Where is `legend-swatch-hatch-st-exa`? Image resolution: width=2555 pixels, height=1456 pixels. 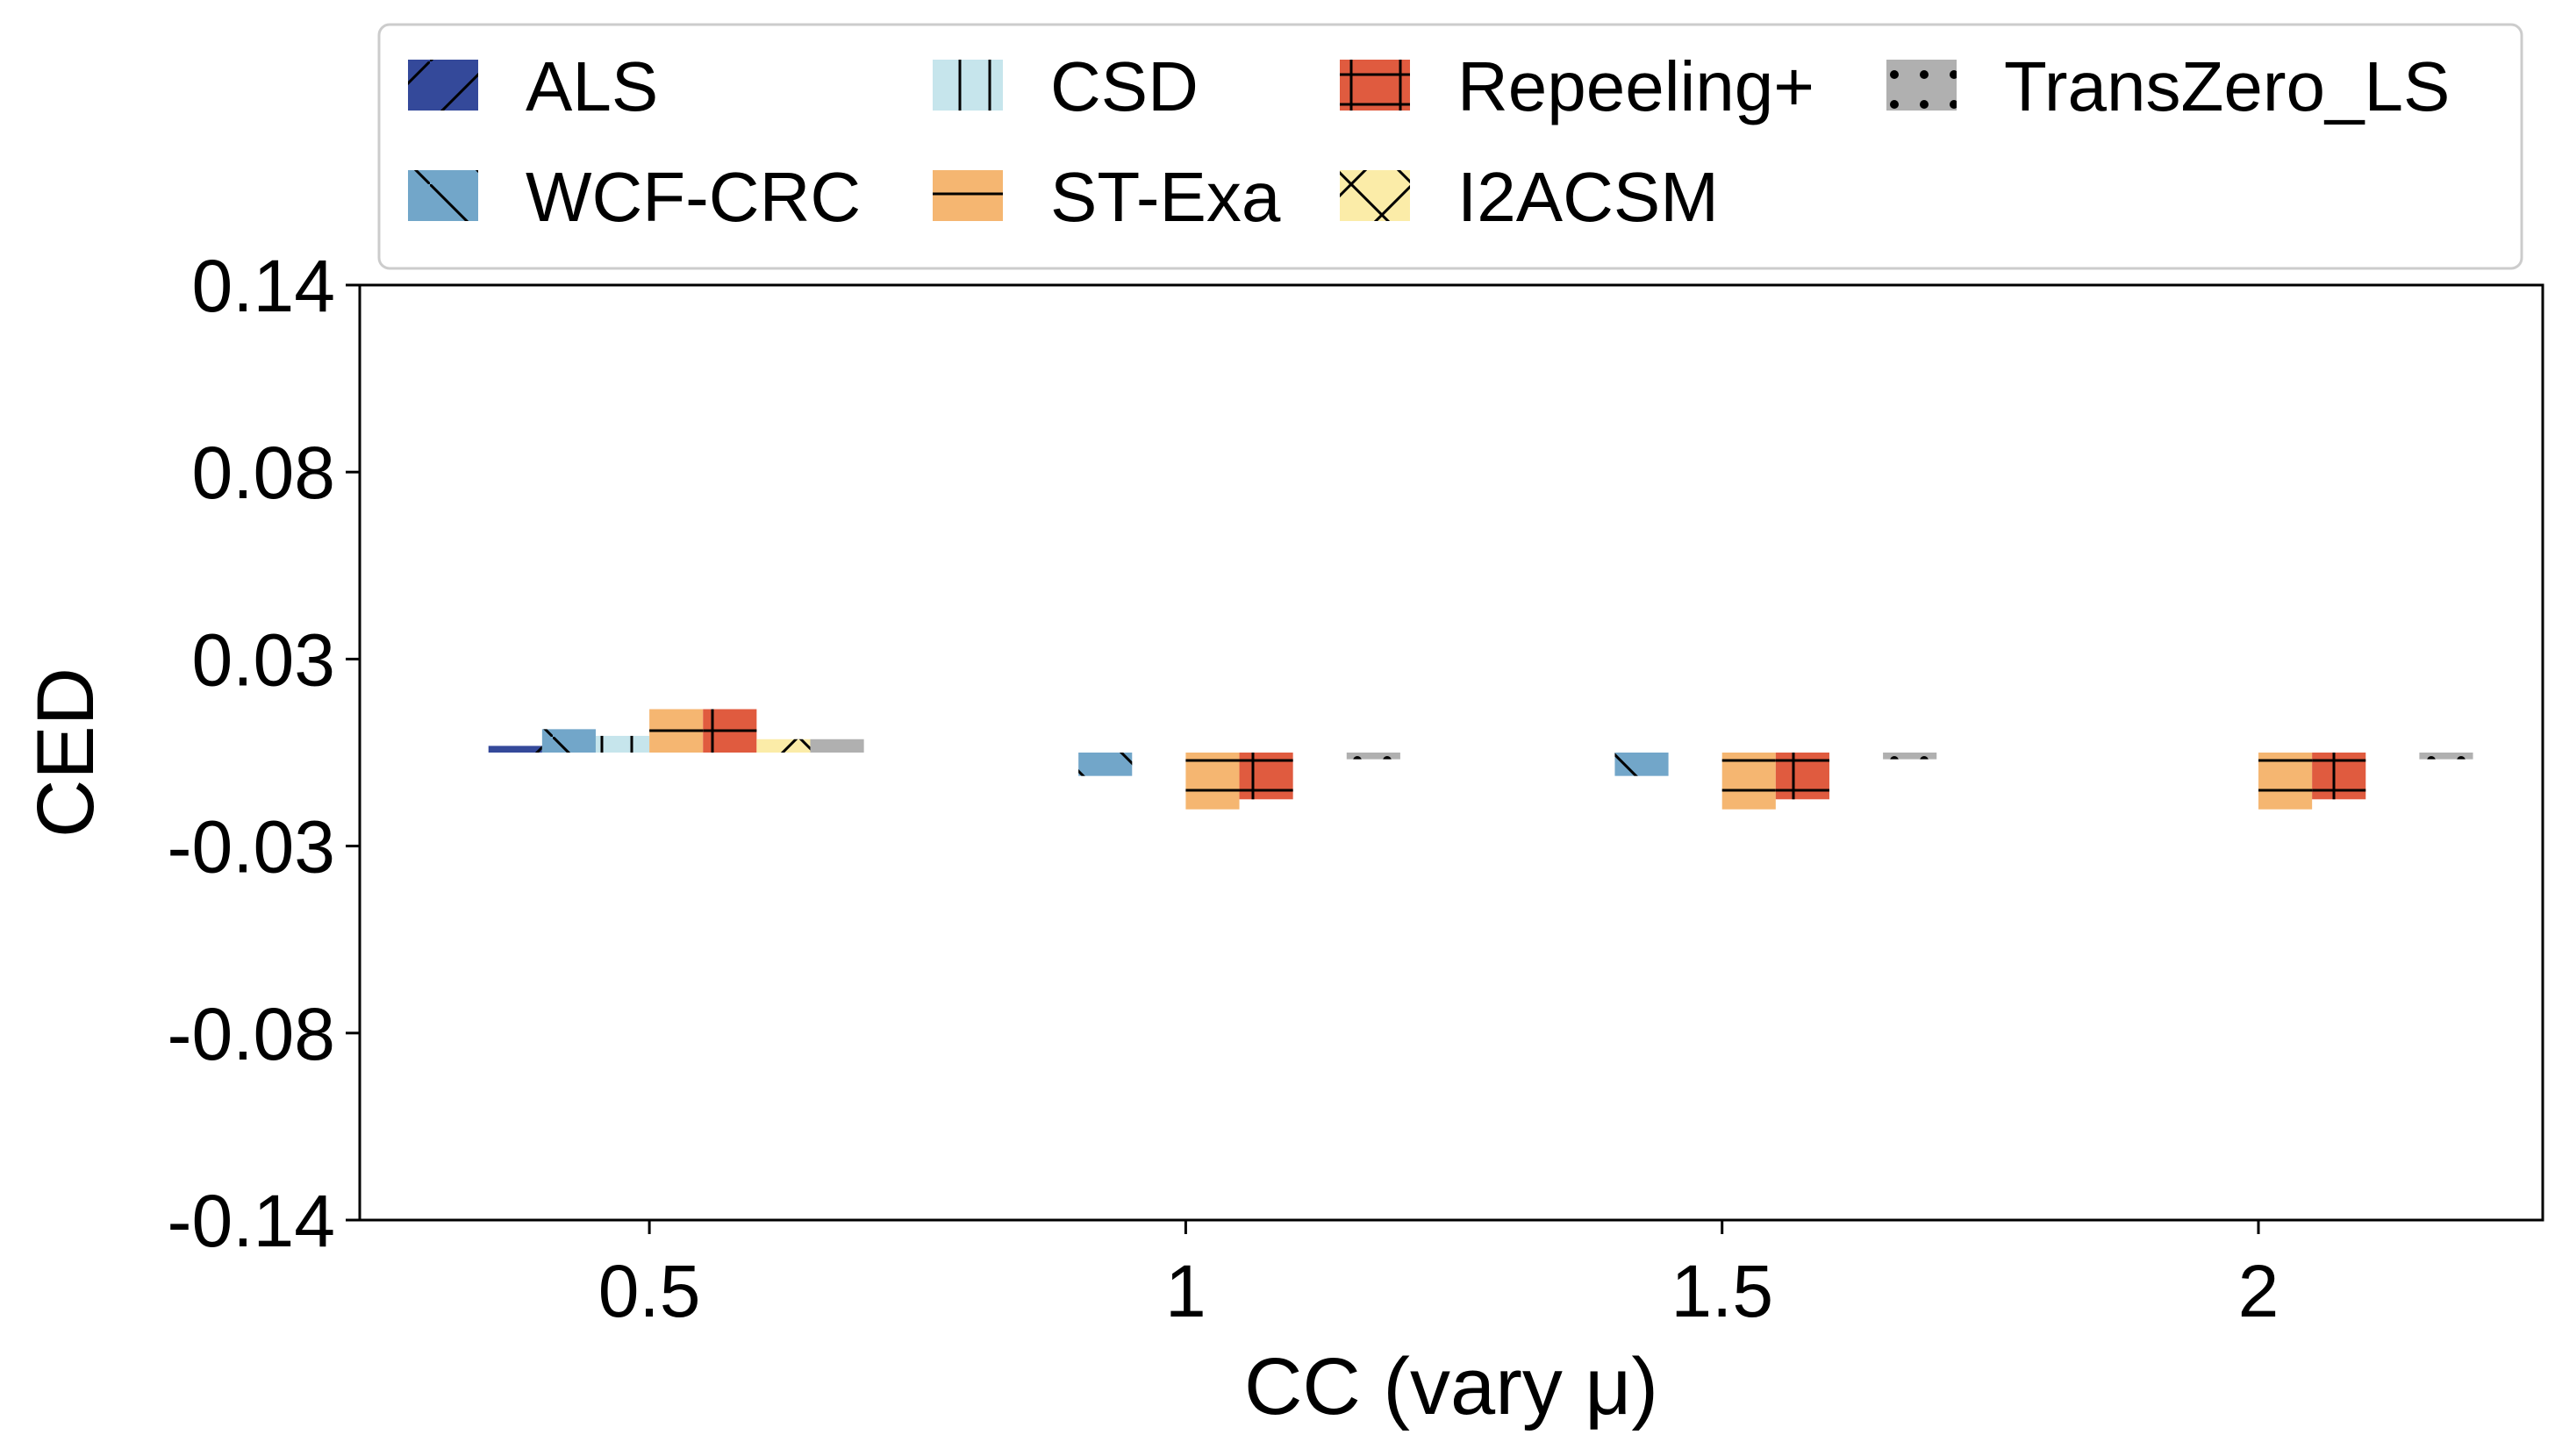 legend-swatch-hatch-st-exa is located at coordinates (968, 195).